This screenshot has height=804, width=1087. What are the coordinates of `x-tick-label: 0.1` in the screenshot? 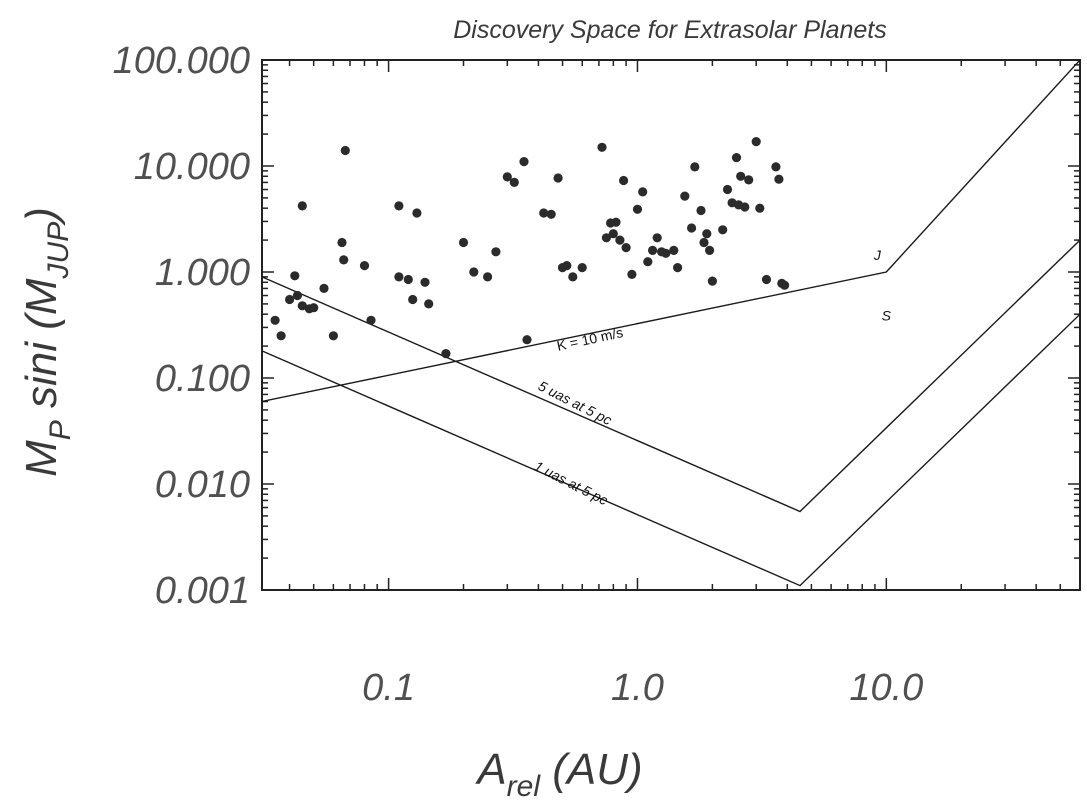 It's located at (388, 688).